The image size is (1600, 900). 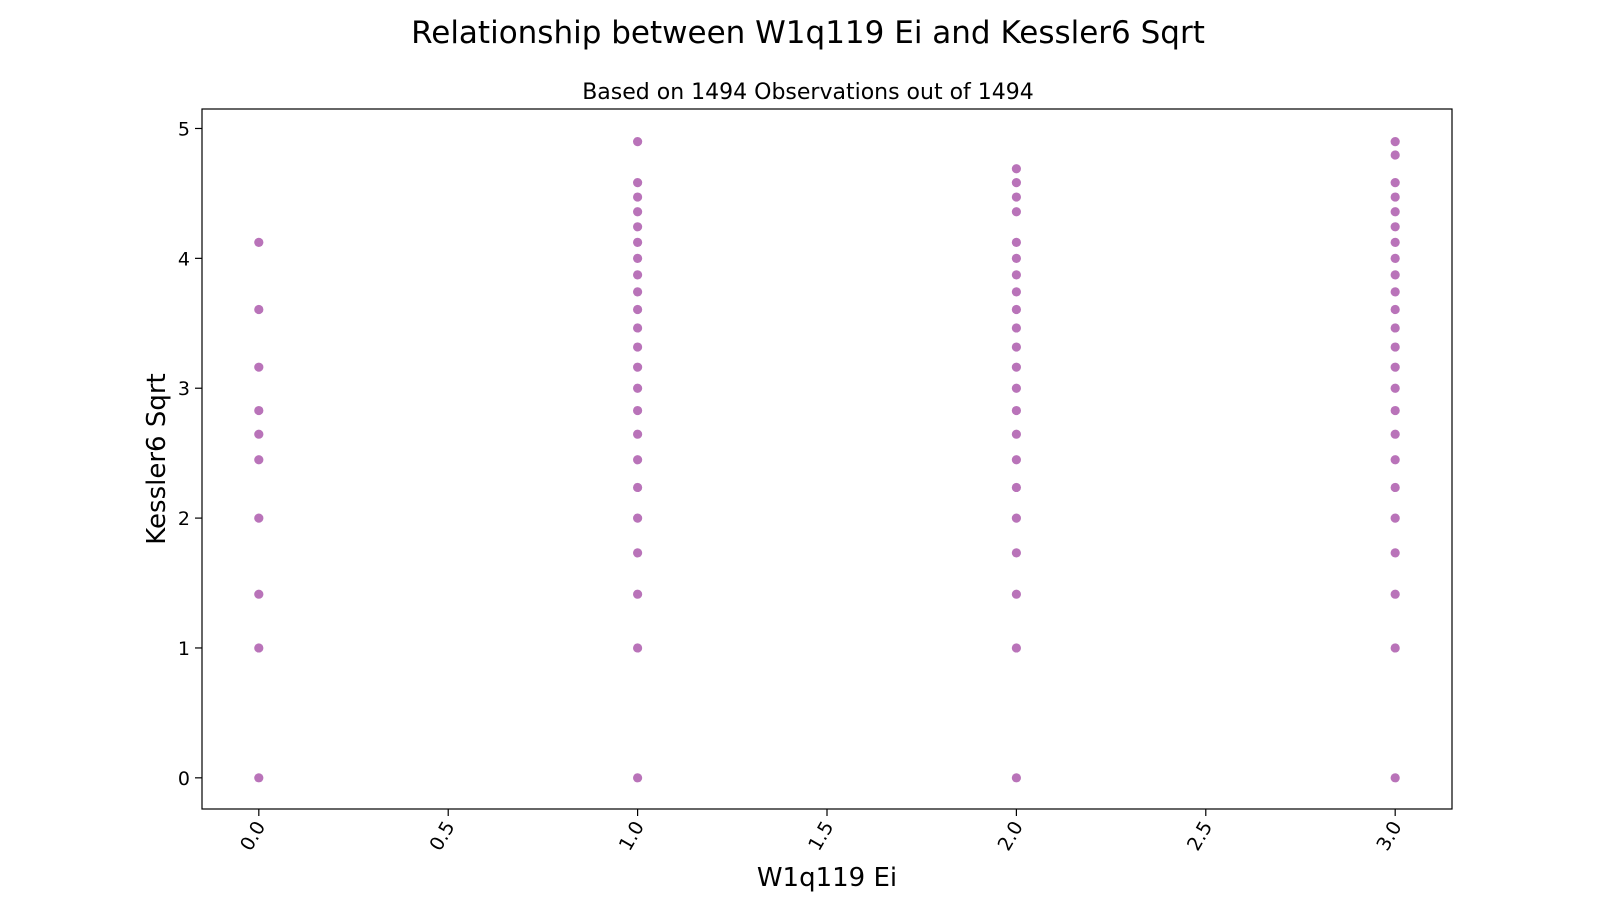 What do you see at coordinates (184, 779) in the screenshot?
I see `y-tick-label: 0` at bounding box center [184, 779].